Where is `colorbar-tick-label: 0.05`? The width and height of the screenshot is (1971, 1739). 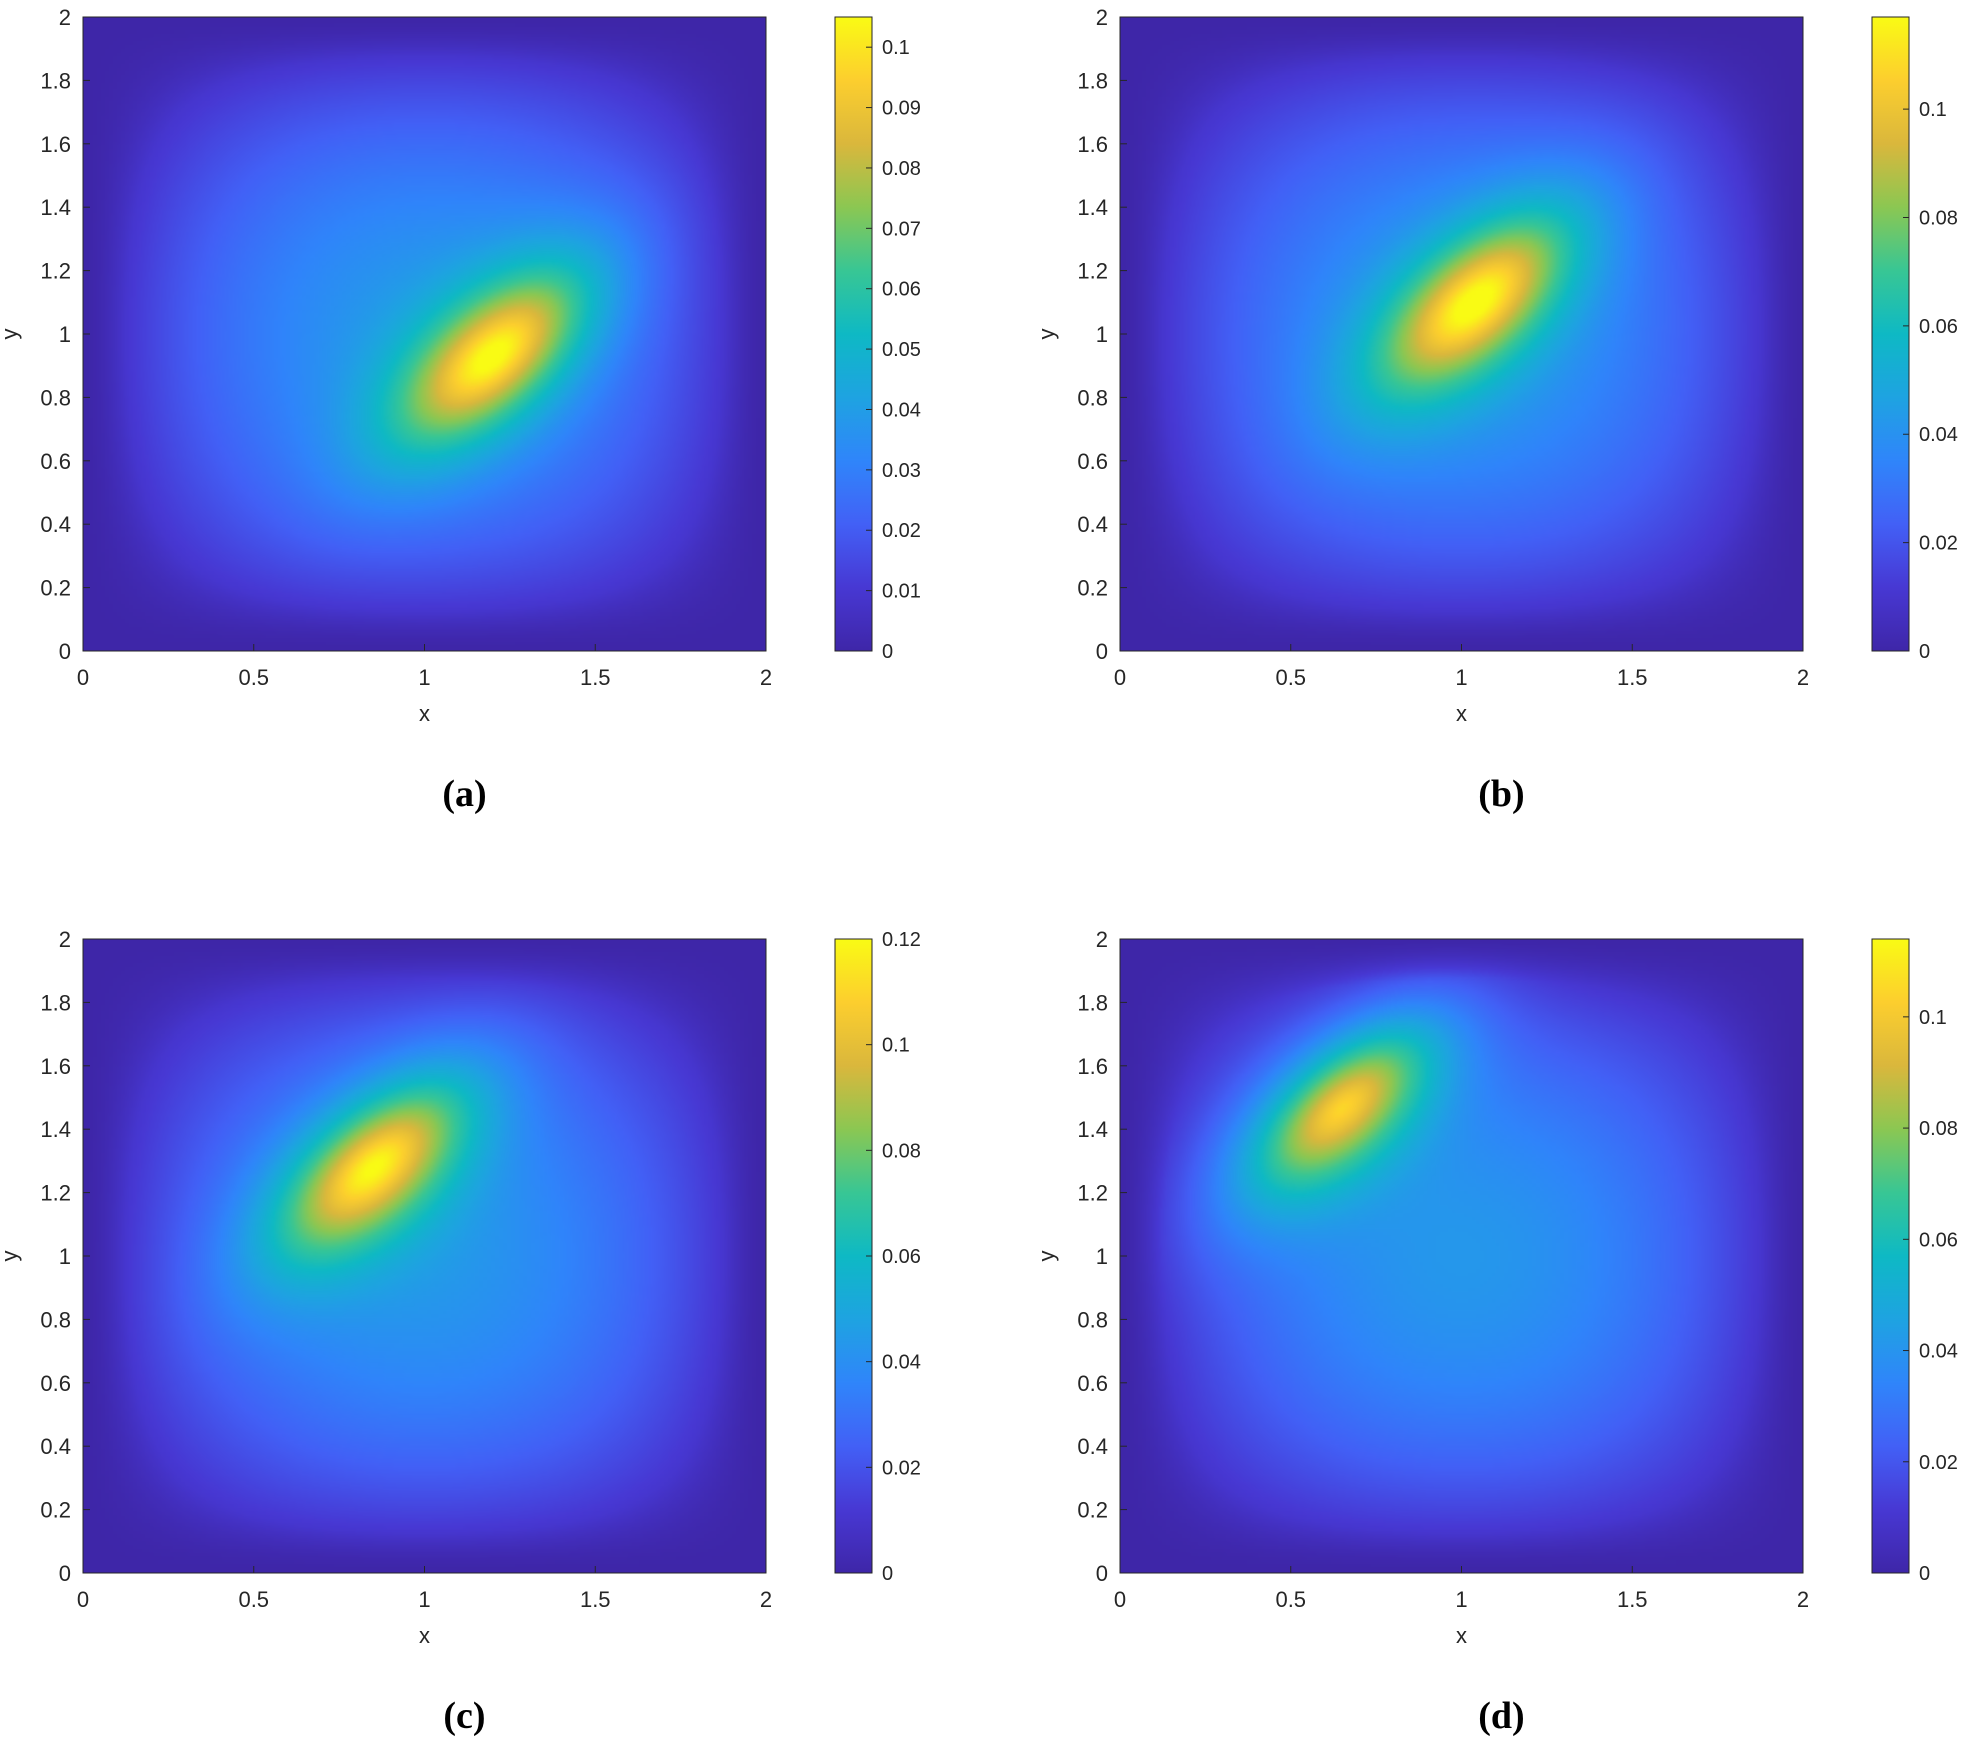 colorbar-tick-label: 0.05 is located at coordinates (901, 350).